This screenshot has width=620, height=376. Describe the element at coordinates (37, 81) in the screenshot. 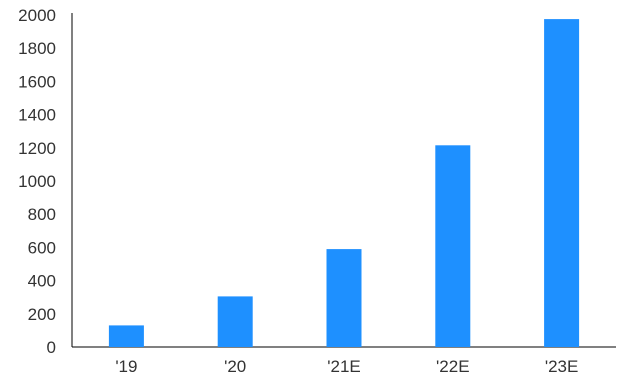

I see `y-tick-label: 1600` at that location.